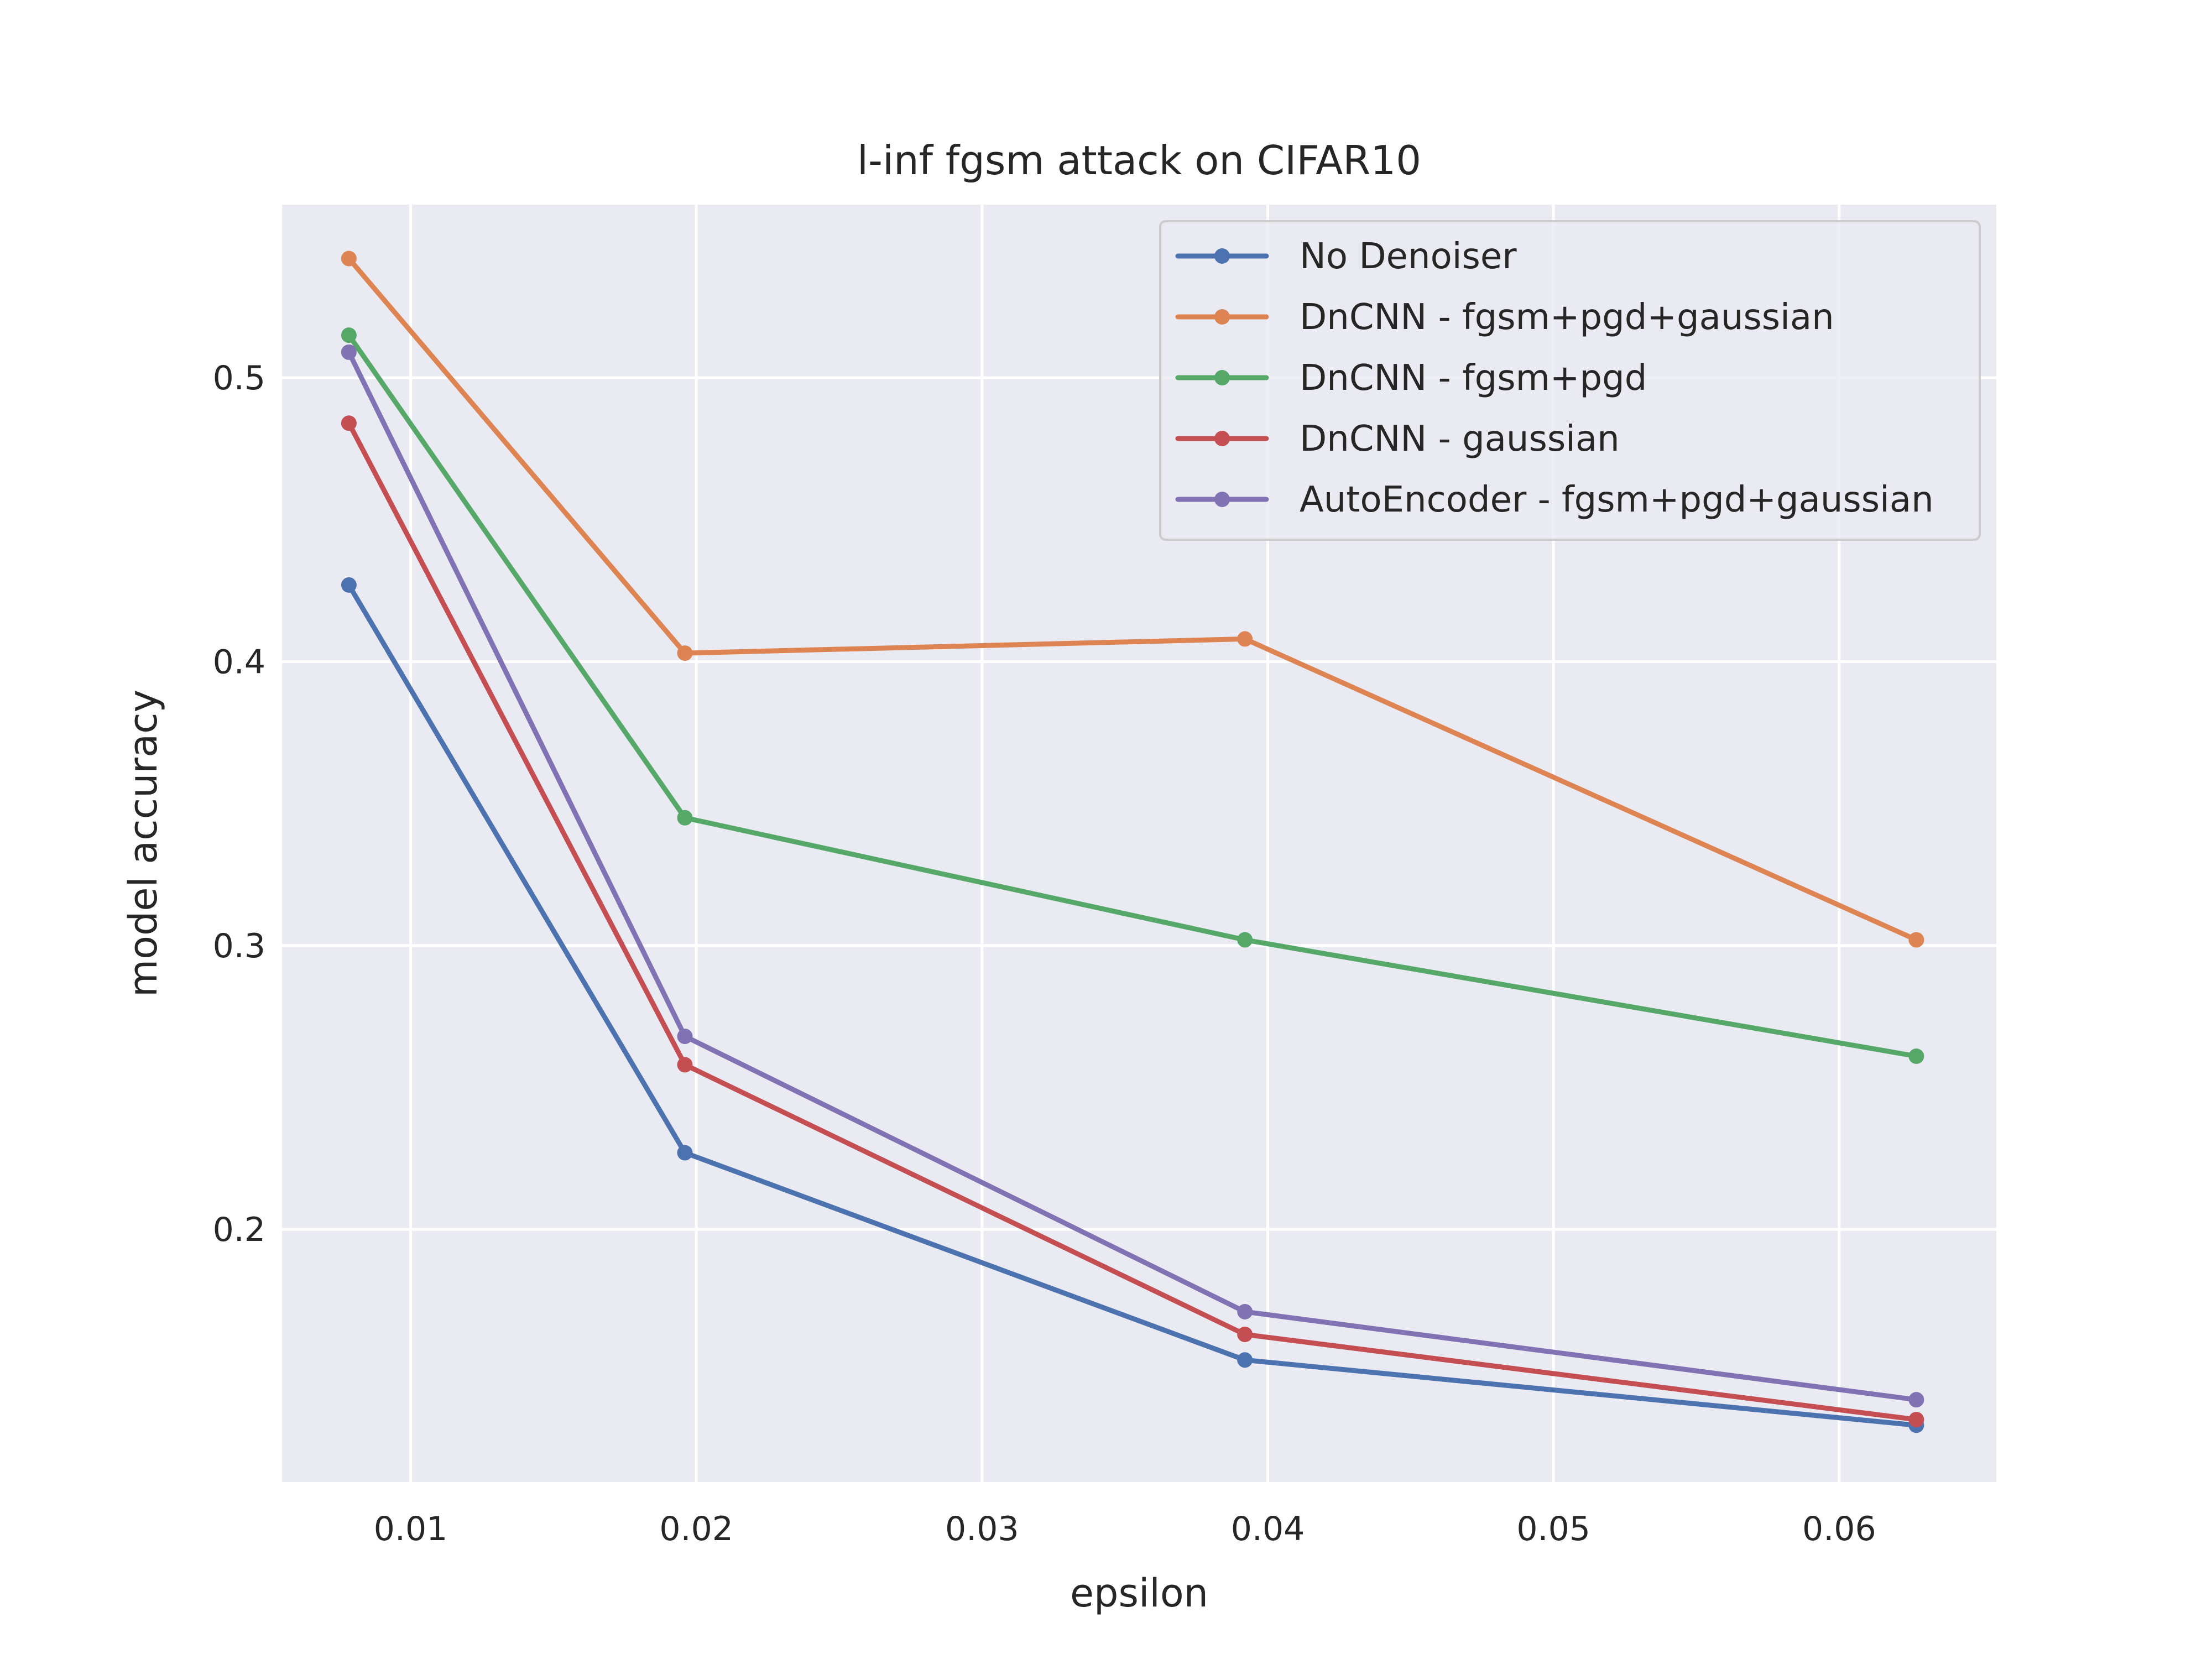 The height and width of the screenshot is (1659, 2212). What do you see at coordinates (239, 378) in the screenshot?
I see `y-tick-label: 0.5` at bounding box center [239, 378].